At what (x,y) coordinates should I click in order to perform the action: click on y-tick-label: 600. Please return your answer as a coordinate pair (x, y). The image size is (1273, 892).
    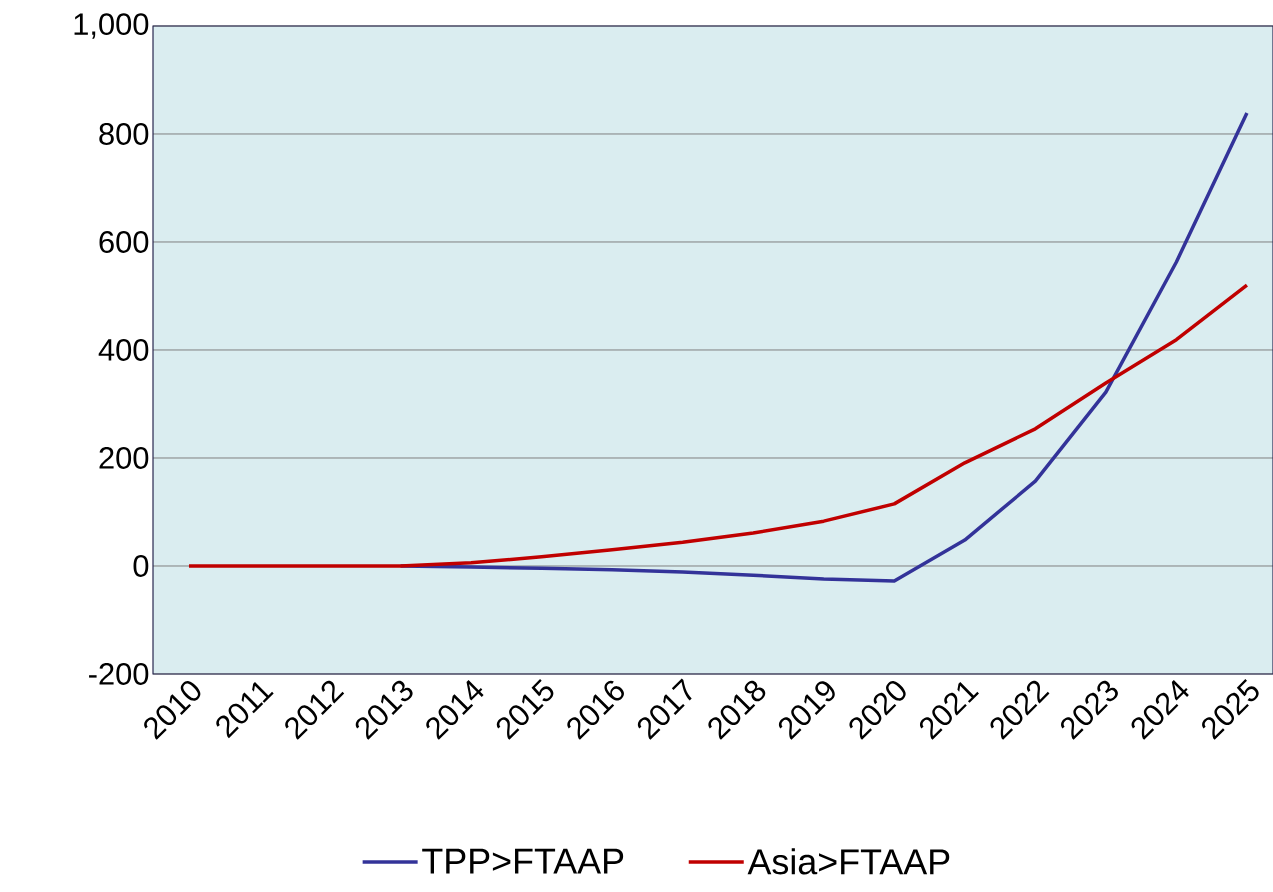
    Looking at the image, I should click on (124, 242).